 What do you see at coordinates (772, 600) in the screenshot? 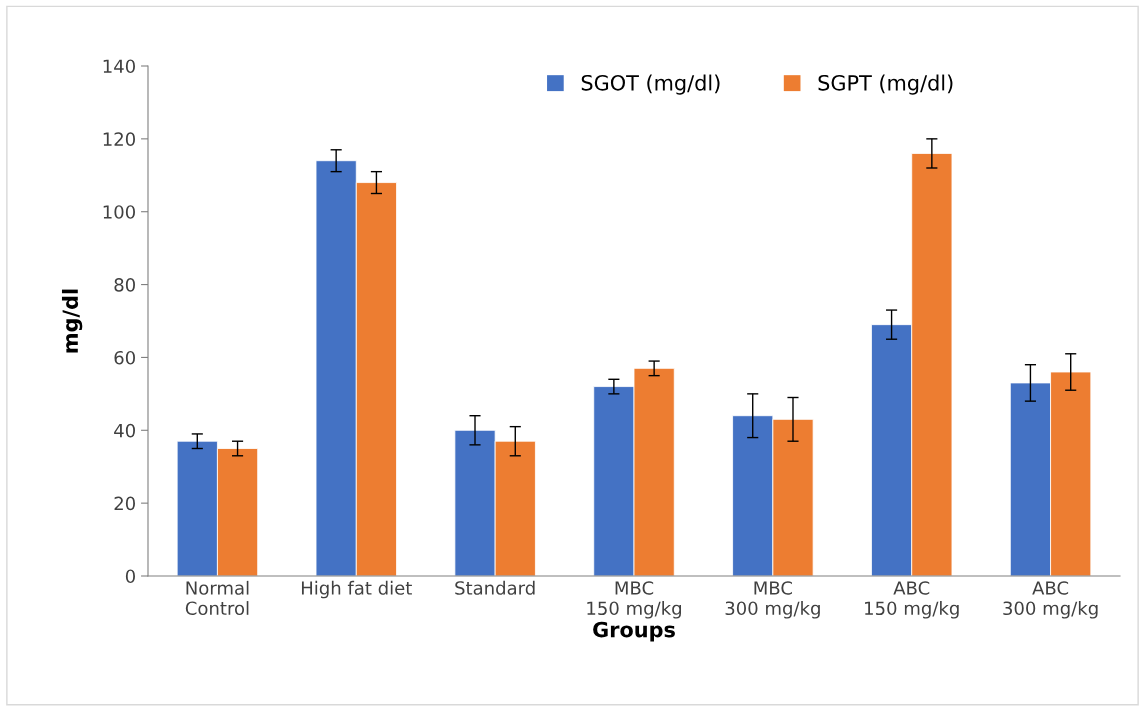
I see `x-tick-label: MBC 300 mg/kg` at bounding box center [772, 600].